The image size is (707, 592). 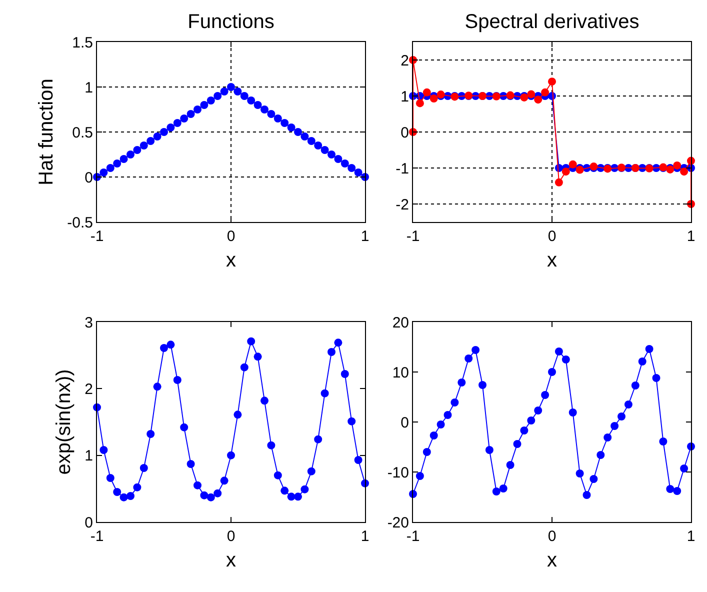 I want to click on y-tick-label: -1, so click(x=402, y=169).